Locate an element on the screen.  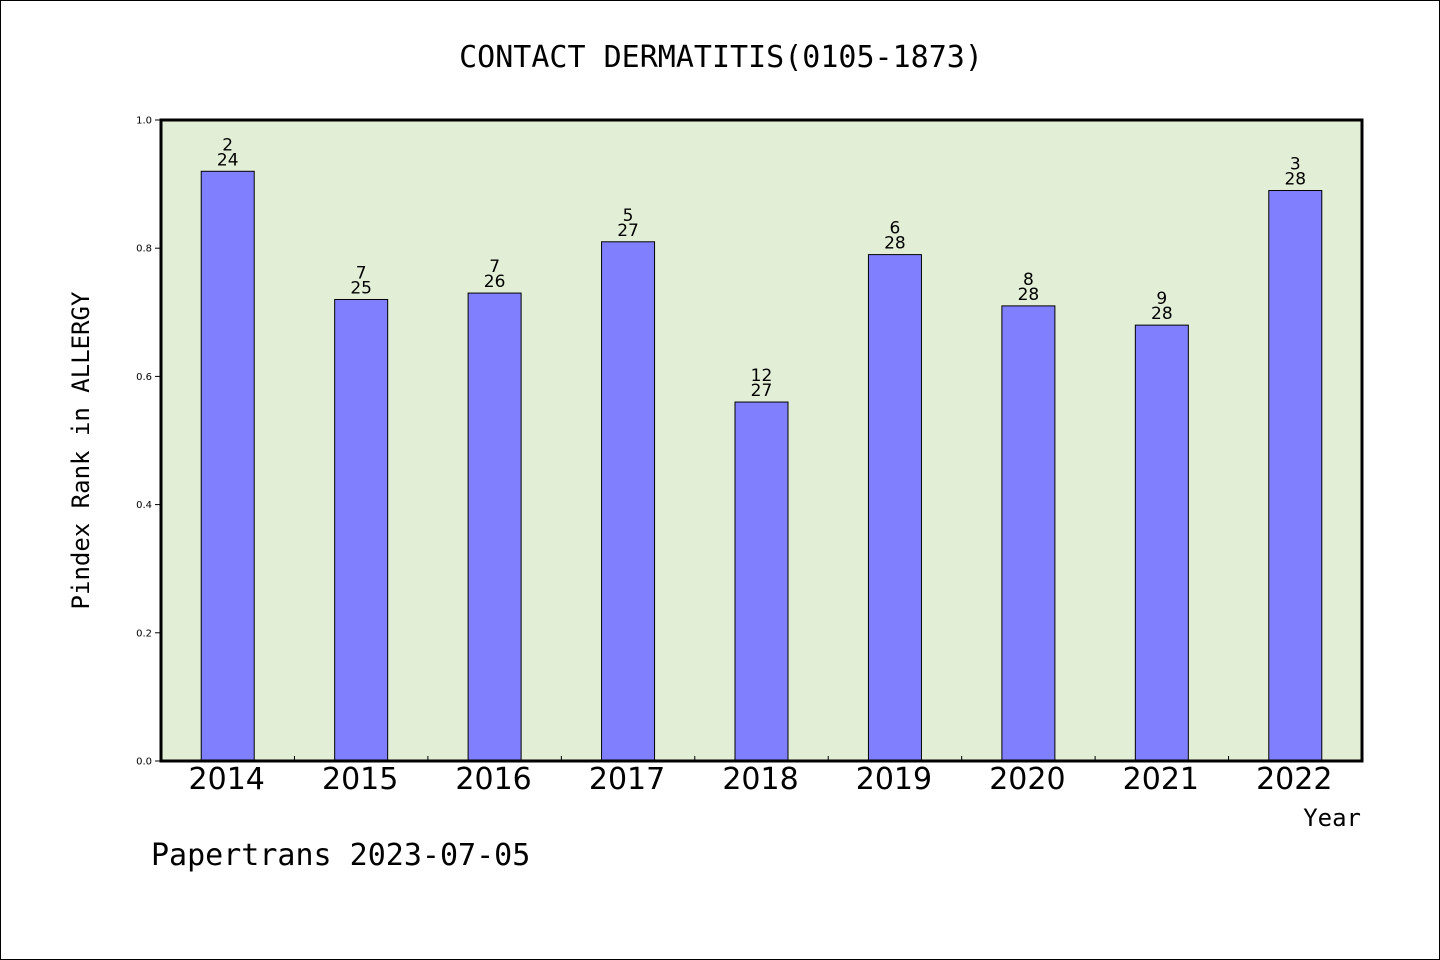
y-tick-label: 0.6 is located at coordinates (144, 377).